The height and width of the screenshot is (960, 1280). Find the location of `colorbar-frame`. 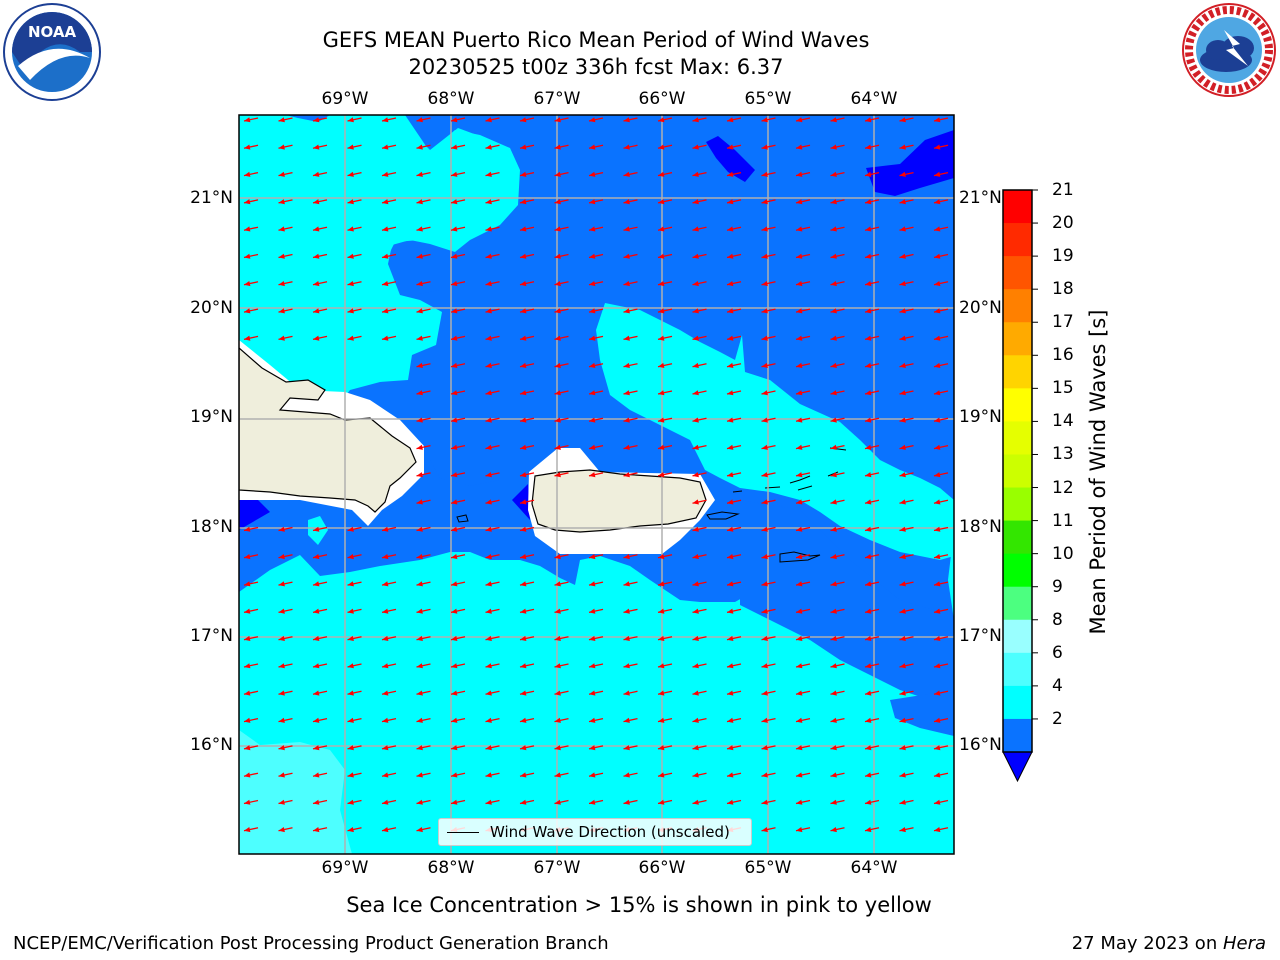

colorbar-frame is located at coordinates (1017, 471).